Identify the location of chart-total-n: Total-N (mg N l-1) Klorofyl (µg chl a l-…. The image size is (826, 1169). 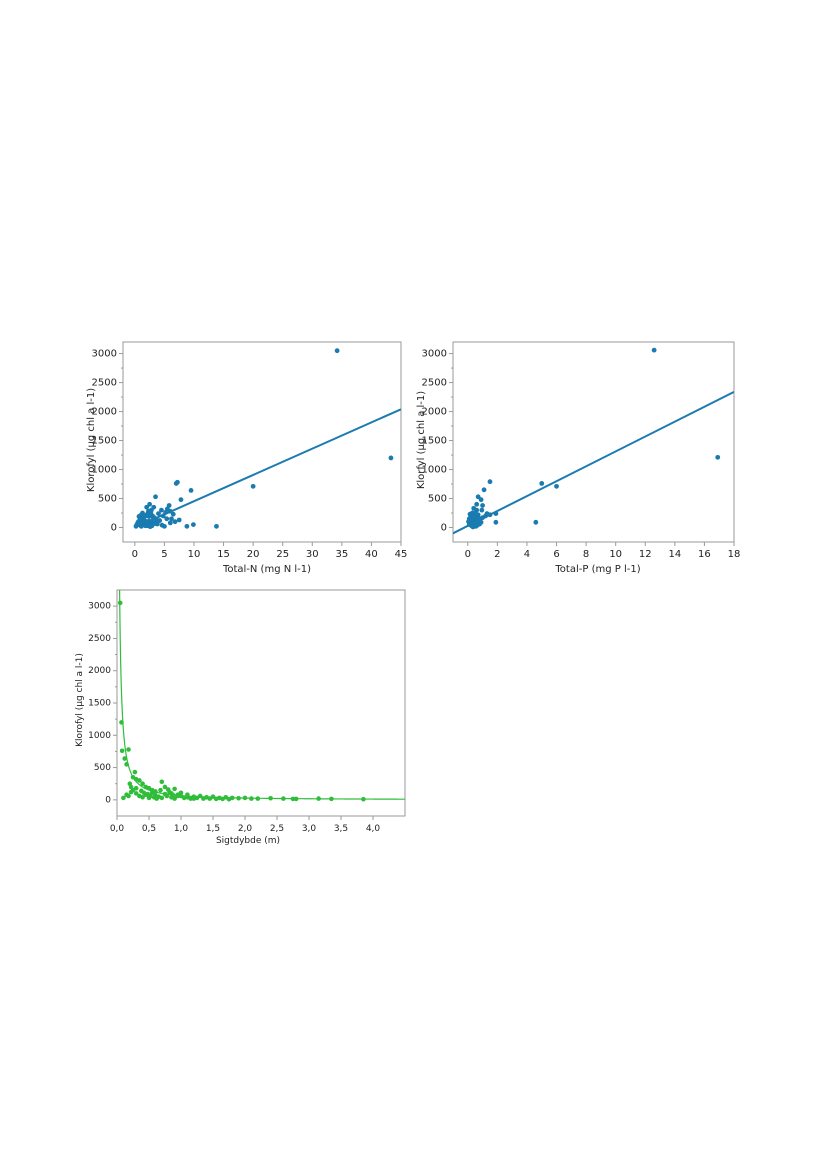
(248, 460).